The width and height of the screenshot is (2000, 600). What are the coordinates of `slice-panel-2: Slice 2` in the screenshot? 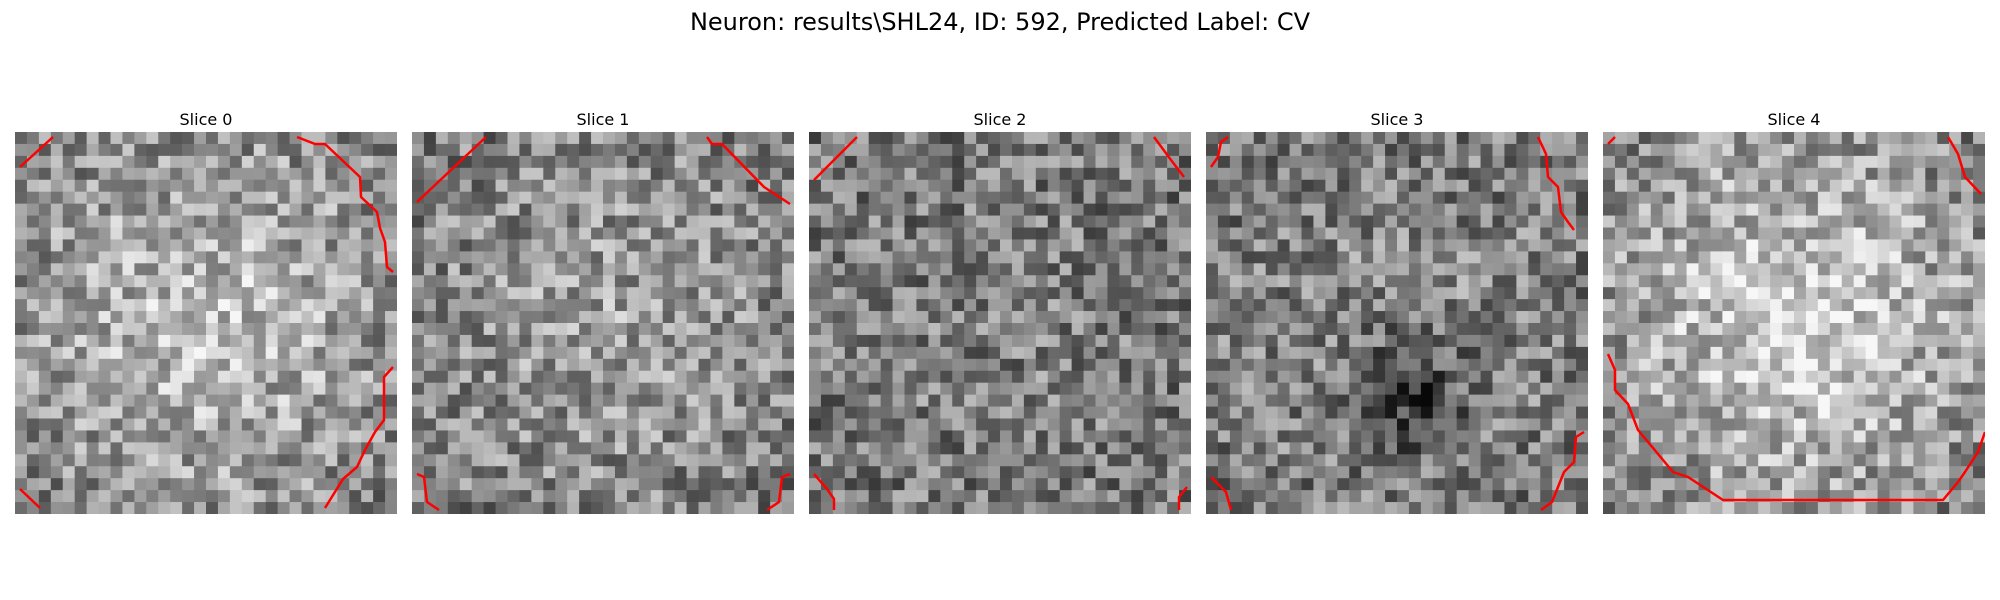 It's located at (1000, 311).